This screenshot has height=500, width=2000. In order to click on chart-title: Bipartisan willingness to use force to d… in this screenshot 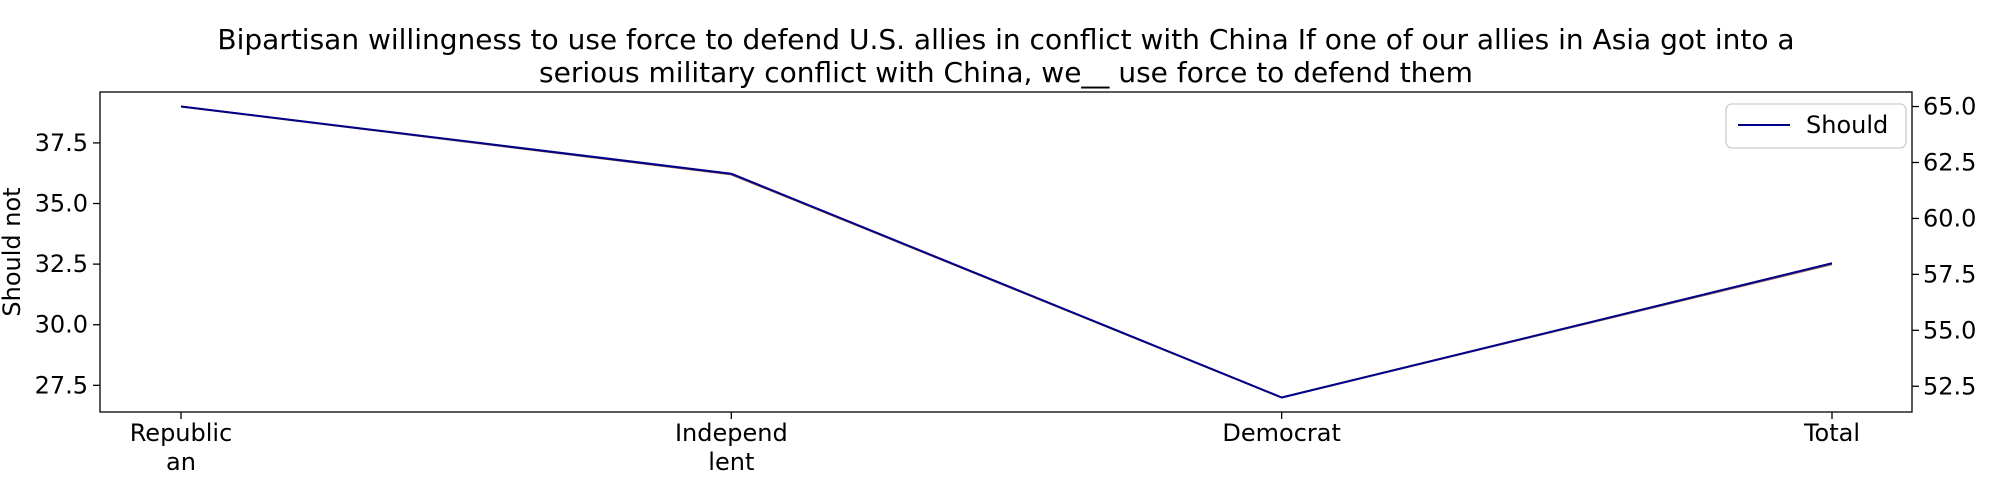, I will do `click(1005, 56)`.